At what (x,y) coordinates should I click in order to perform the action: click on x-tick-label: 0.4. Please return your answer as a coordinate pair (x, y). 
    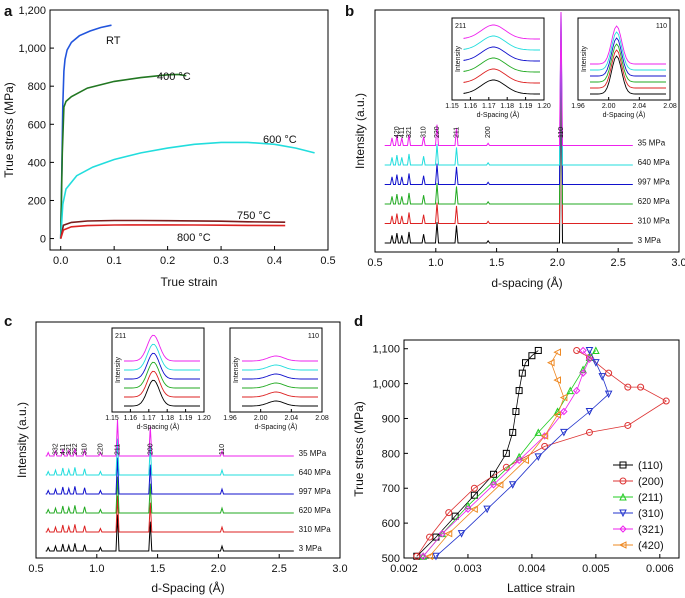
    Looking at the image, I should click on (274, 261).